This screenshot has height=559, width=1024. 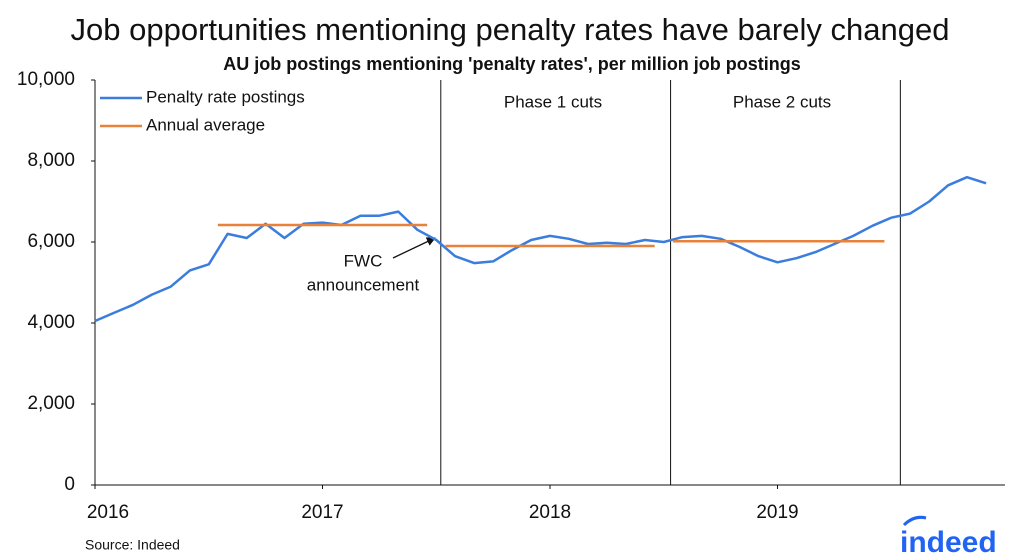 I want to click on y-tick-label: 0, so click(x=69, y=484).